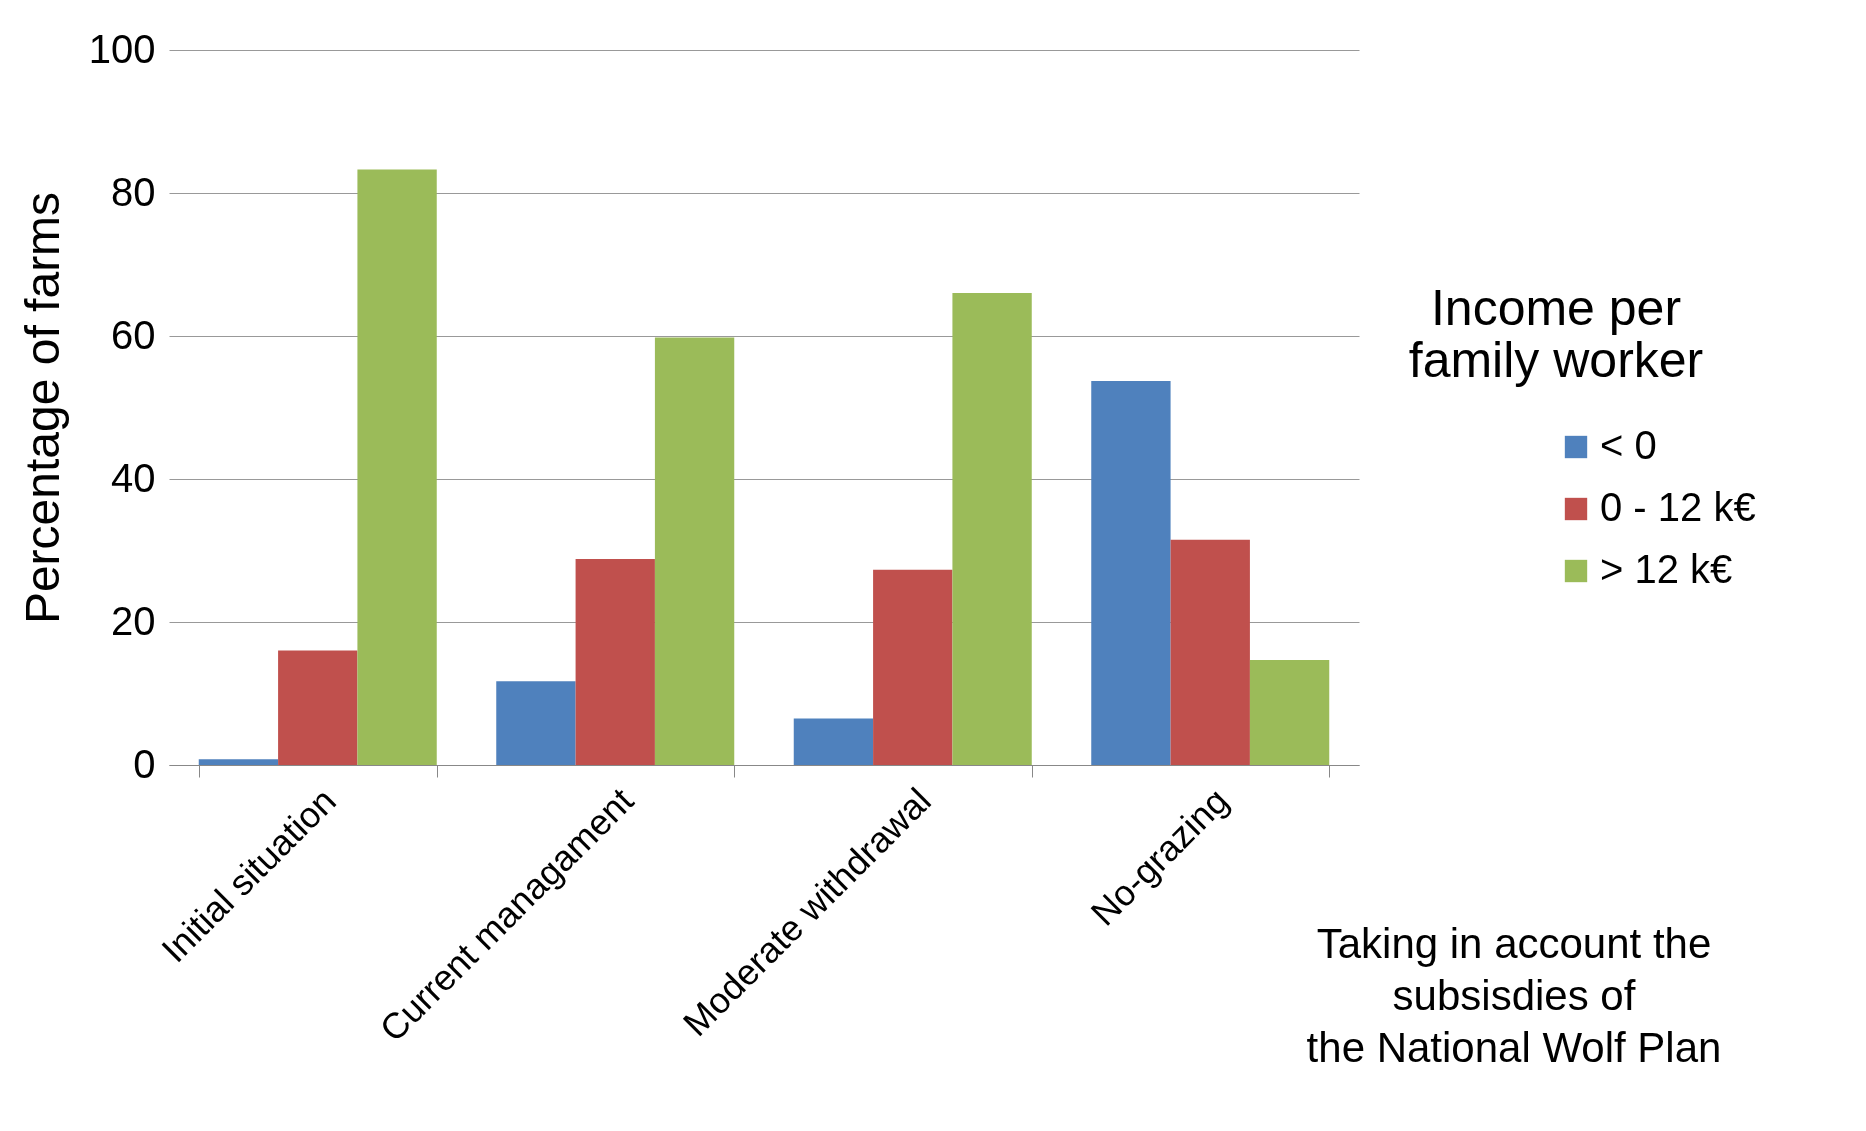 This screenshot has width=1866, height=1131. What do you see at coordinates (133, 477) in the screenshot?
I see `y-tick-label: 40` at bounding box center [133, 477].